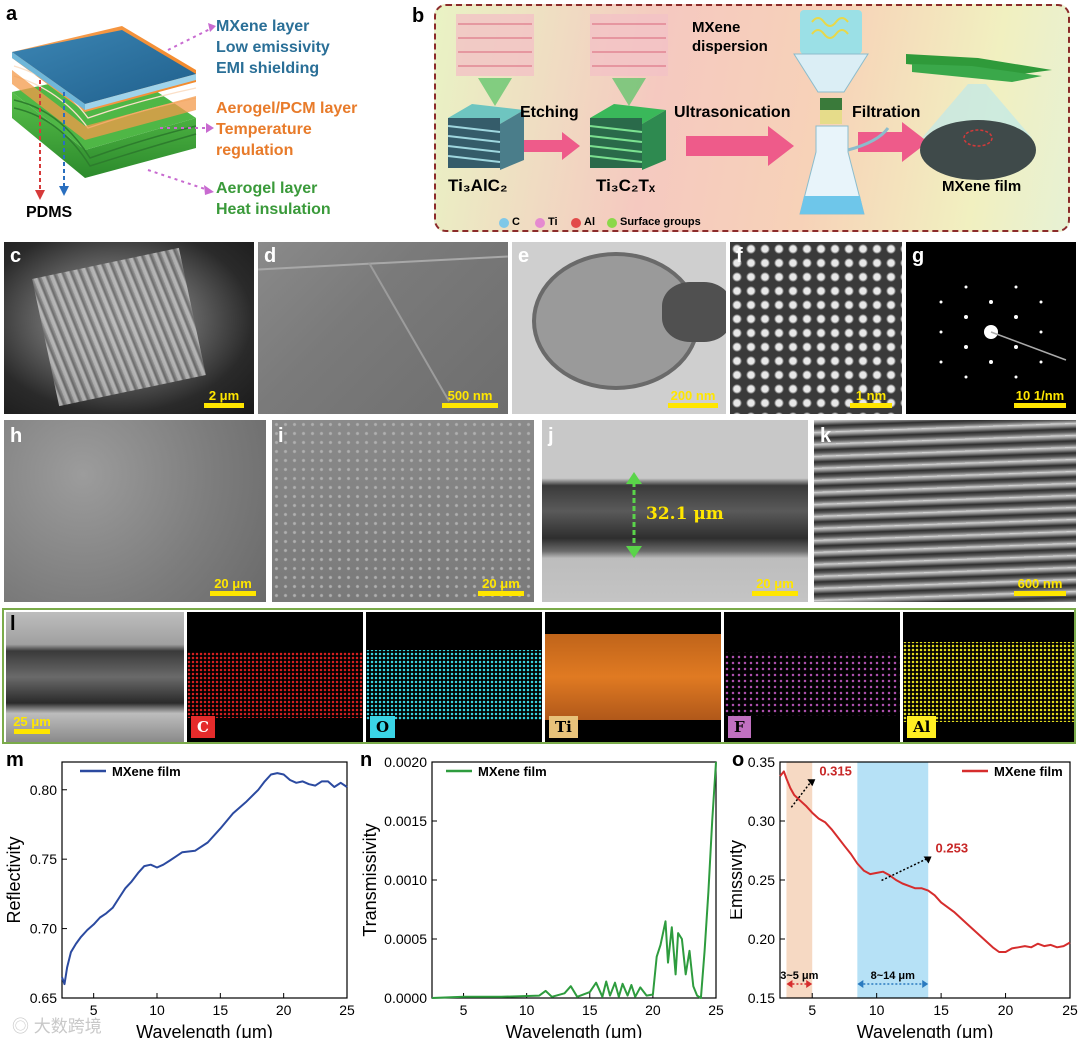 This screenshot has width=1080, height=1038. I want to click on micrograph-d-label: d, so click(270, 256).